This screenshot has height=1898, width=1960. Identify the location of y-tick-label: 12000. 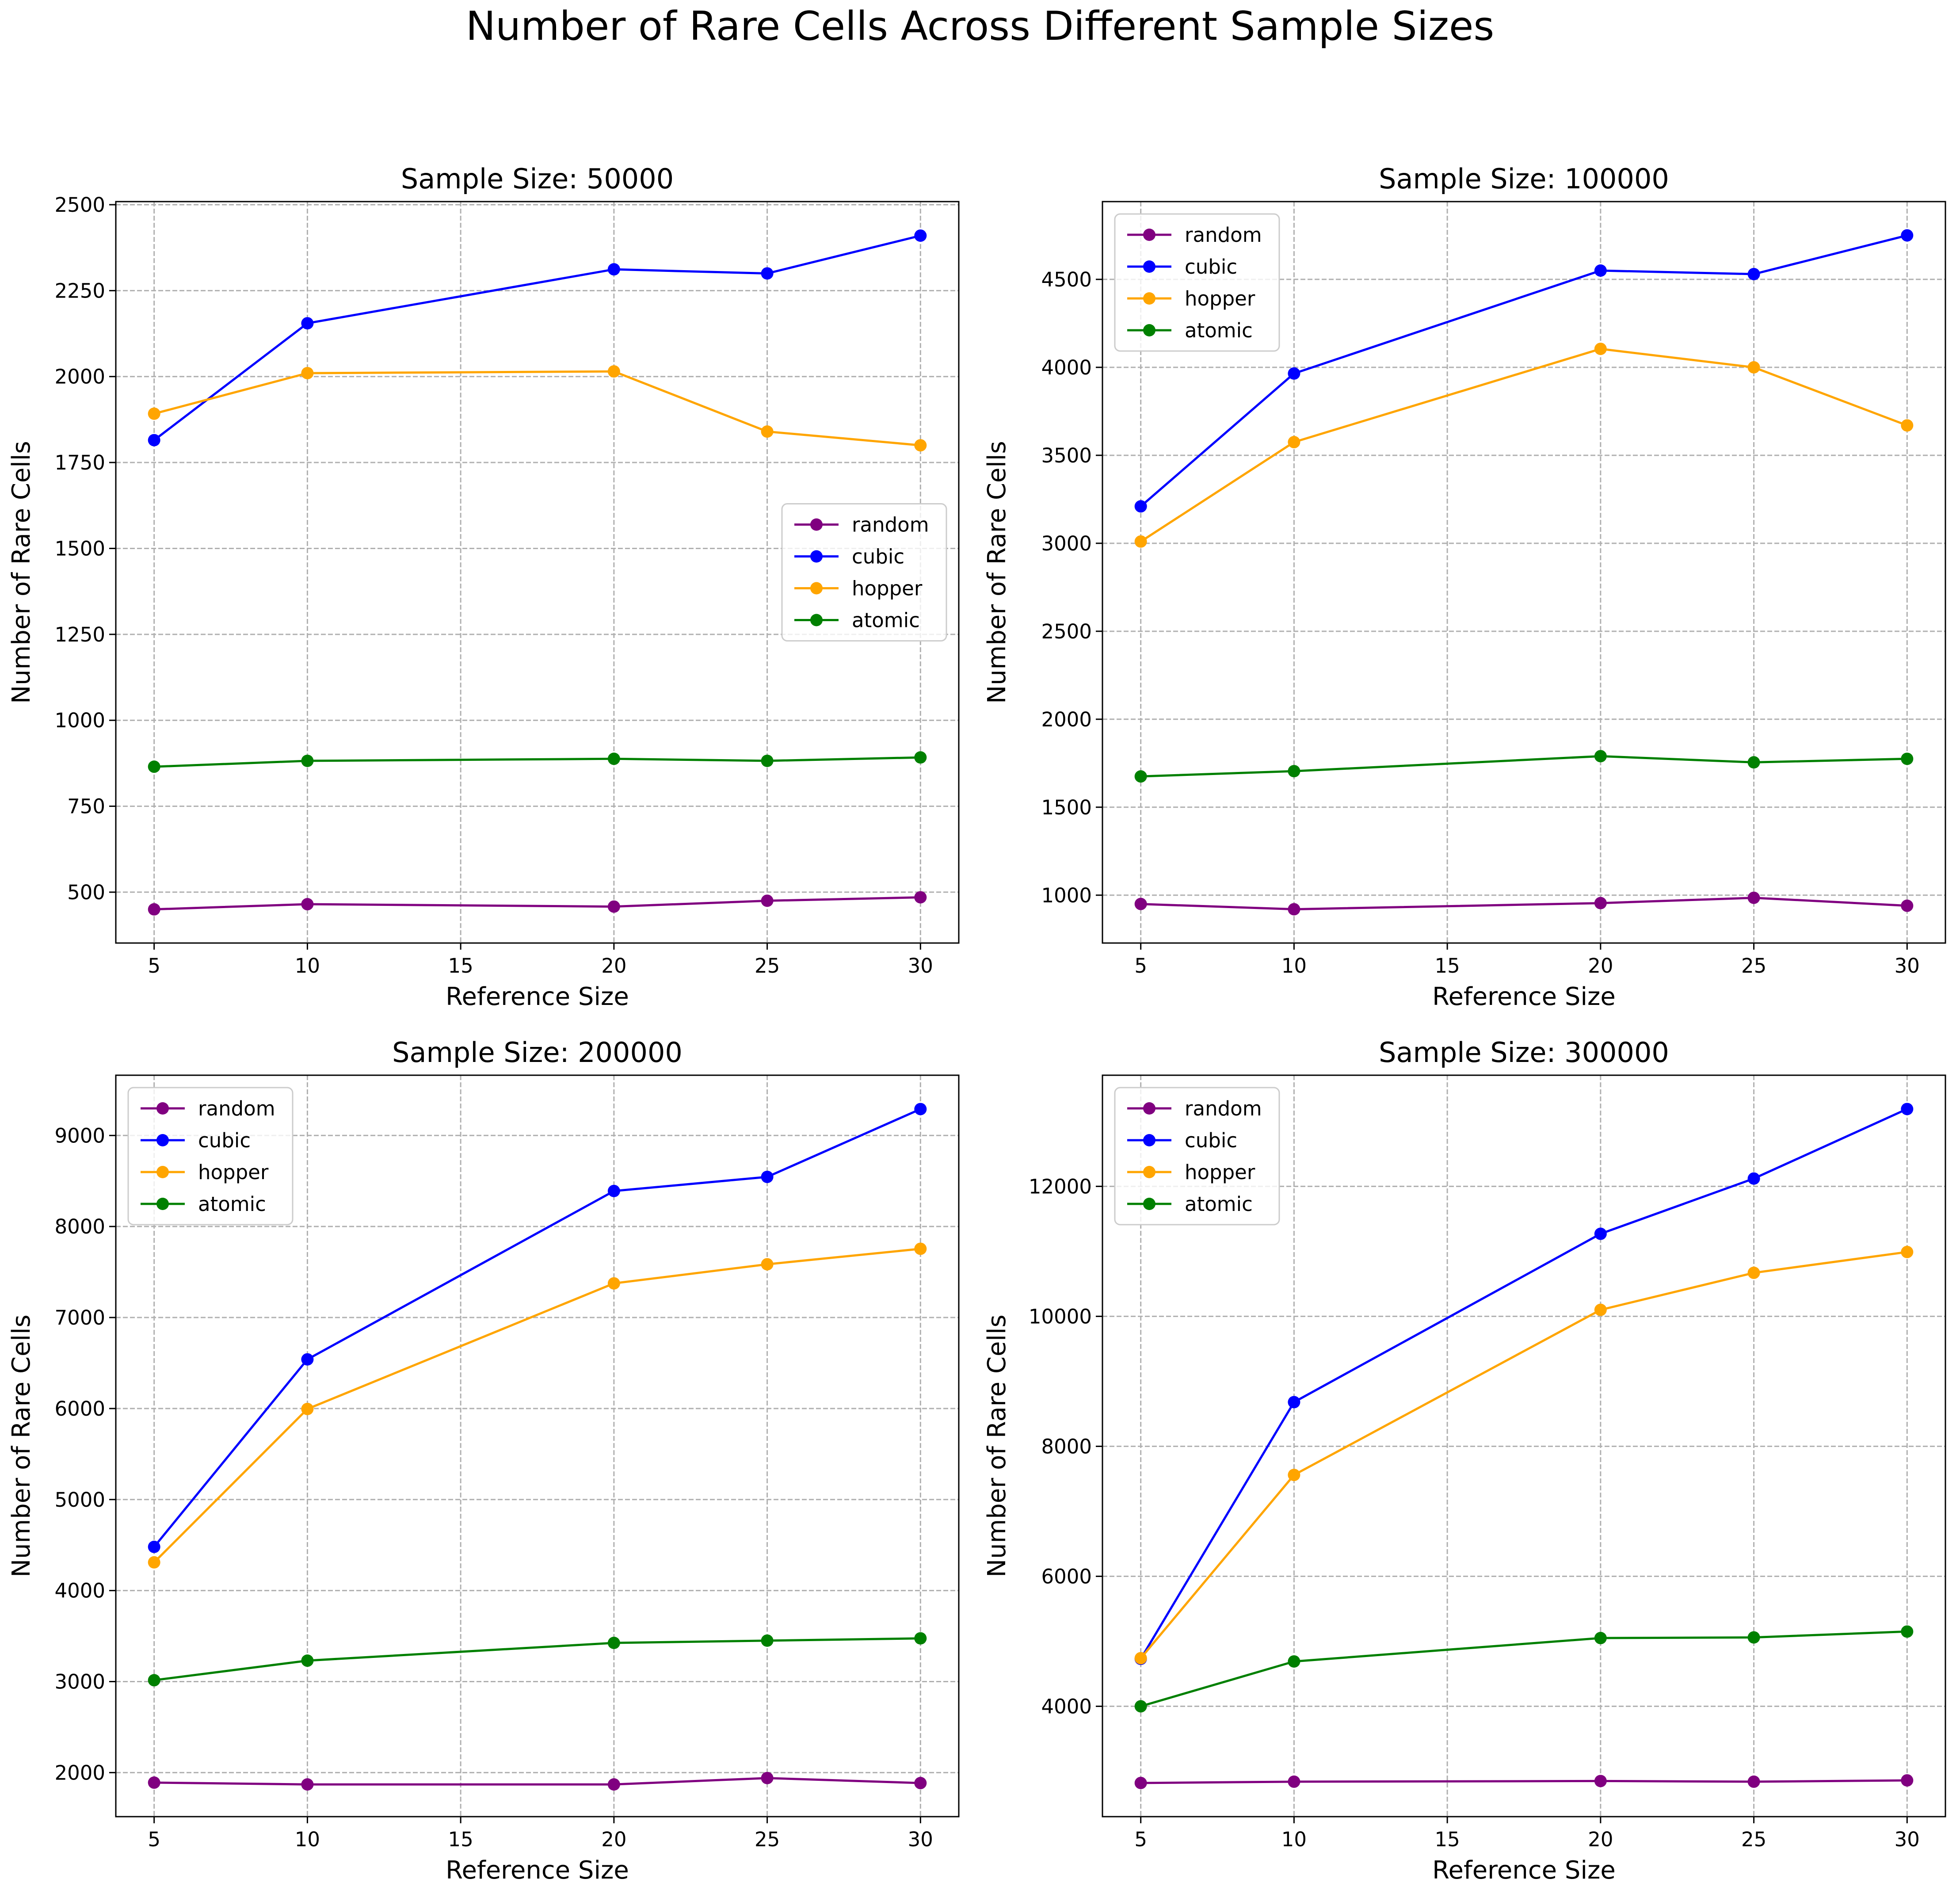
(1060, 1186).